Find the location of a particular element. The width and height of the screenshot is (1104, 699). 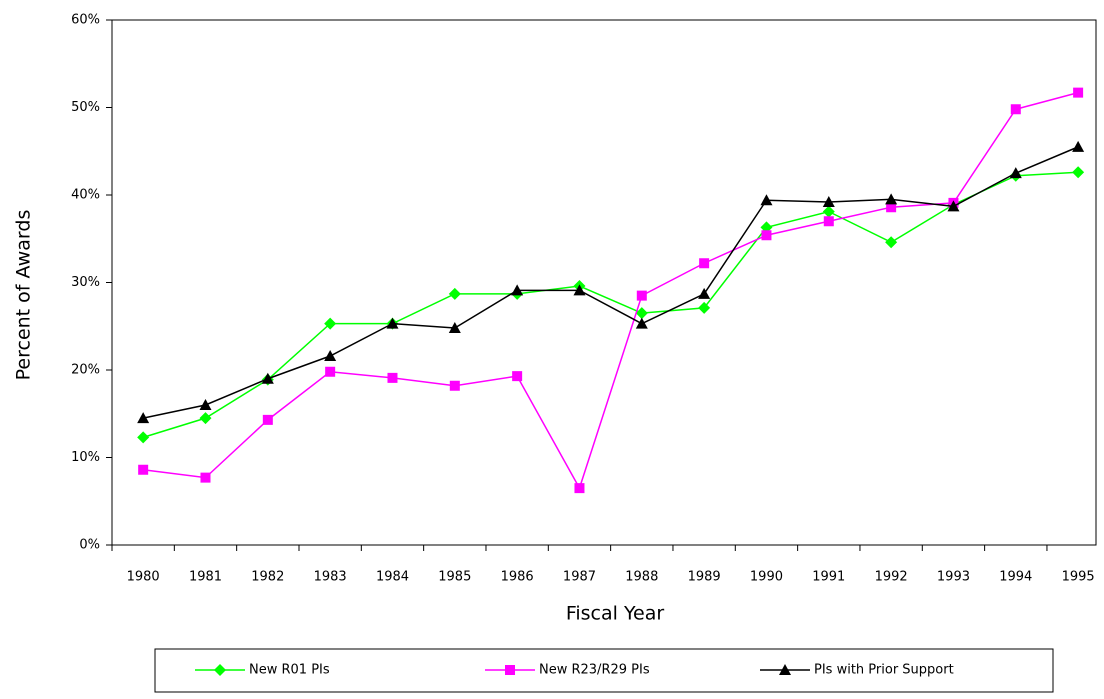

x-tick-label: 1982 is located at coordinates (267, 577).